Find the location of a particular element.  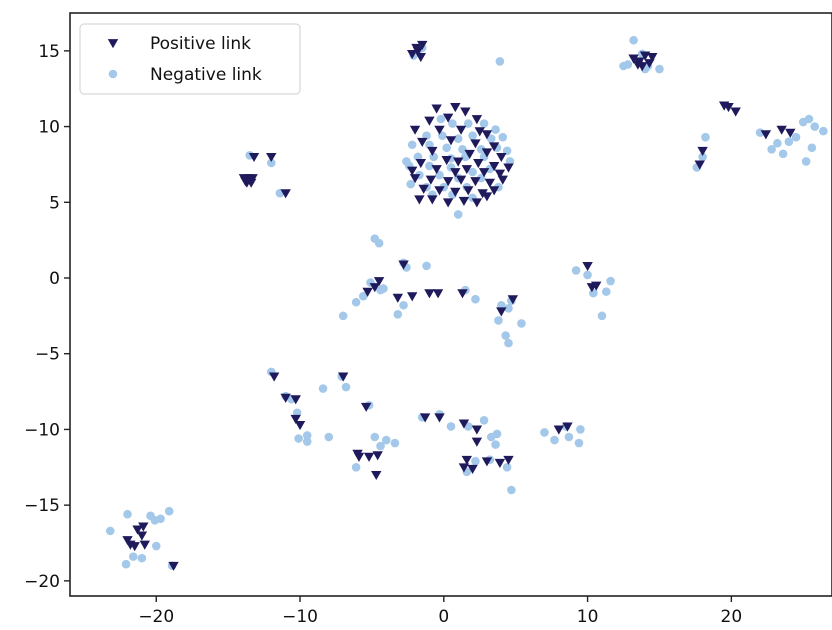

y-tick-label: 10 is located at coordinates (49, 128).